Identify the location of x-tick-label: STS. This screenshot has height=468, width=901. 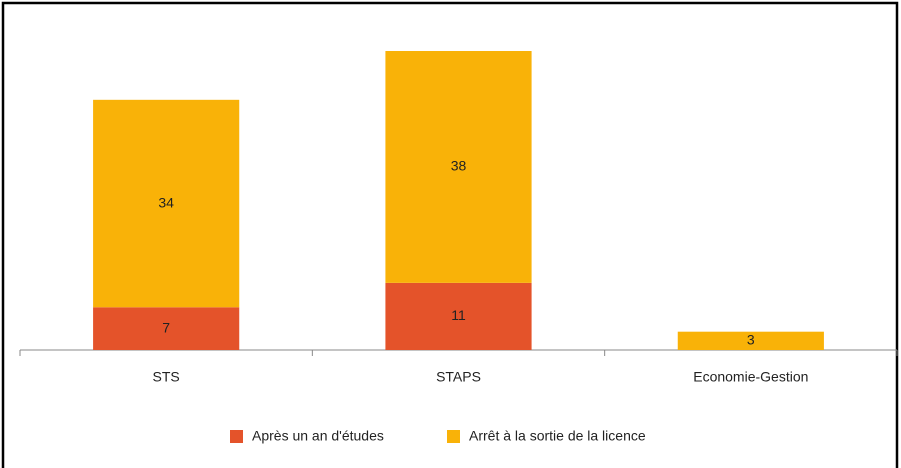
(166, 377).